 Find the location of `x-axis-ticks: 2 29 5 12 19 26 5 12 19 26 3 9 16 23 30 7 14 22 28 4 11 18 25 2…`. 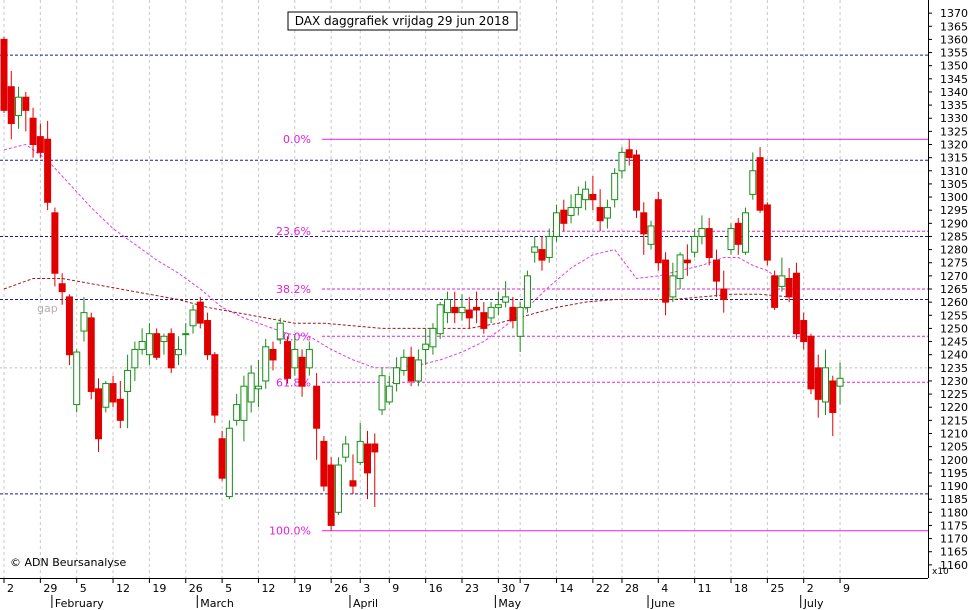

x-axis-ticks: 2 29 5 12 19 26 5 12 19 26 3 9 16 23 30 7 14 22 28 4 11 18 25 2… is located at coordinates (426, 594).